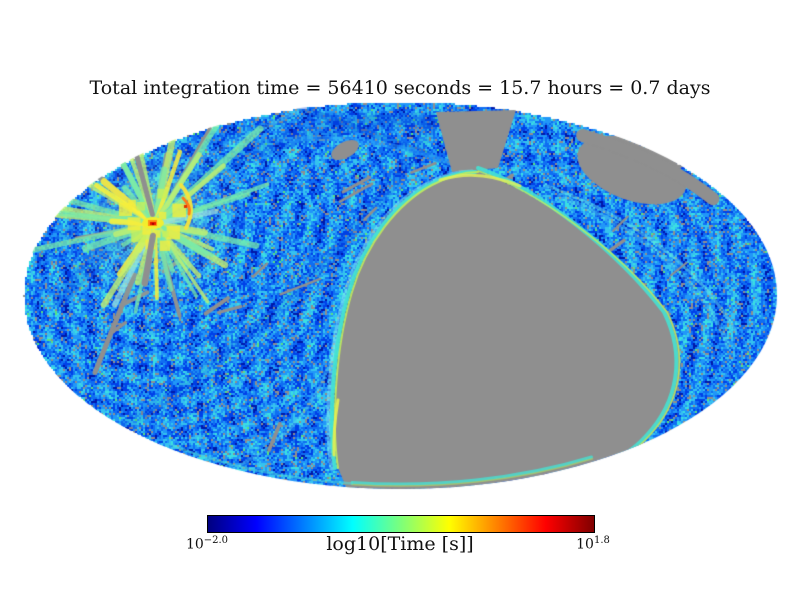  Describe the element at coordinates (585, 544) in the screenshot. I see `tick-max-base: 10` at that location.